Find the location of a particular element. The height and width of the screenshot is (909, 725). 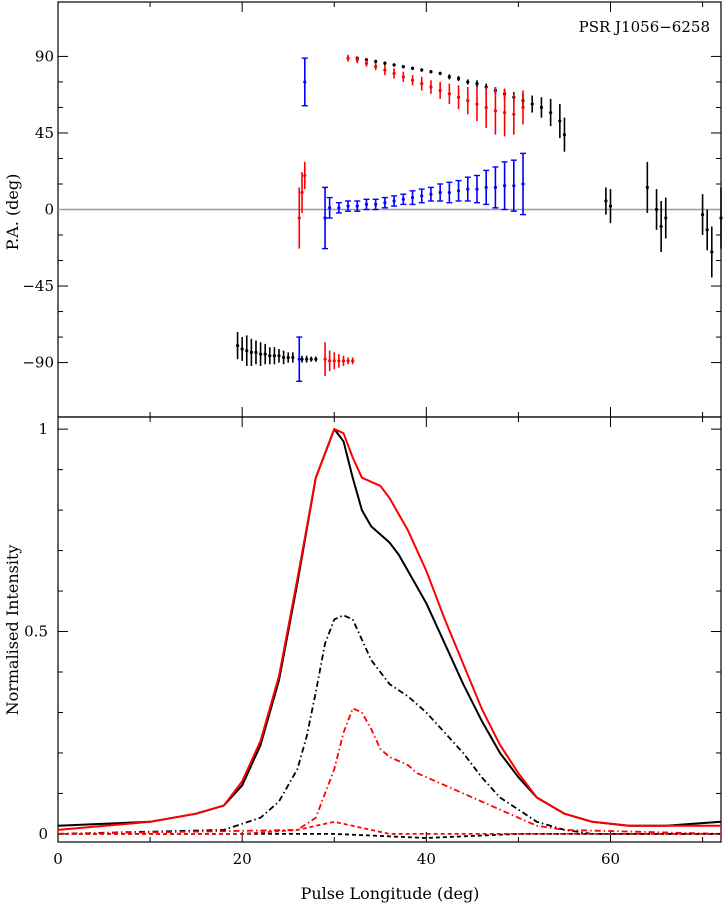

intensity-axis-label: Normalised Intensity is located at coordinates (12, 630).